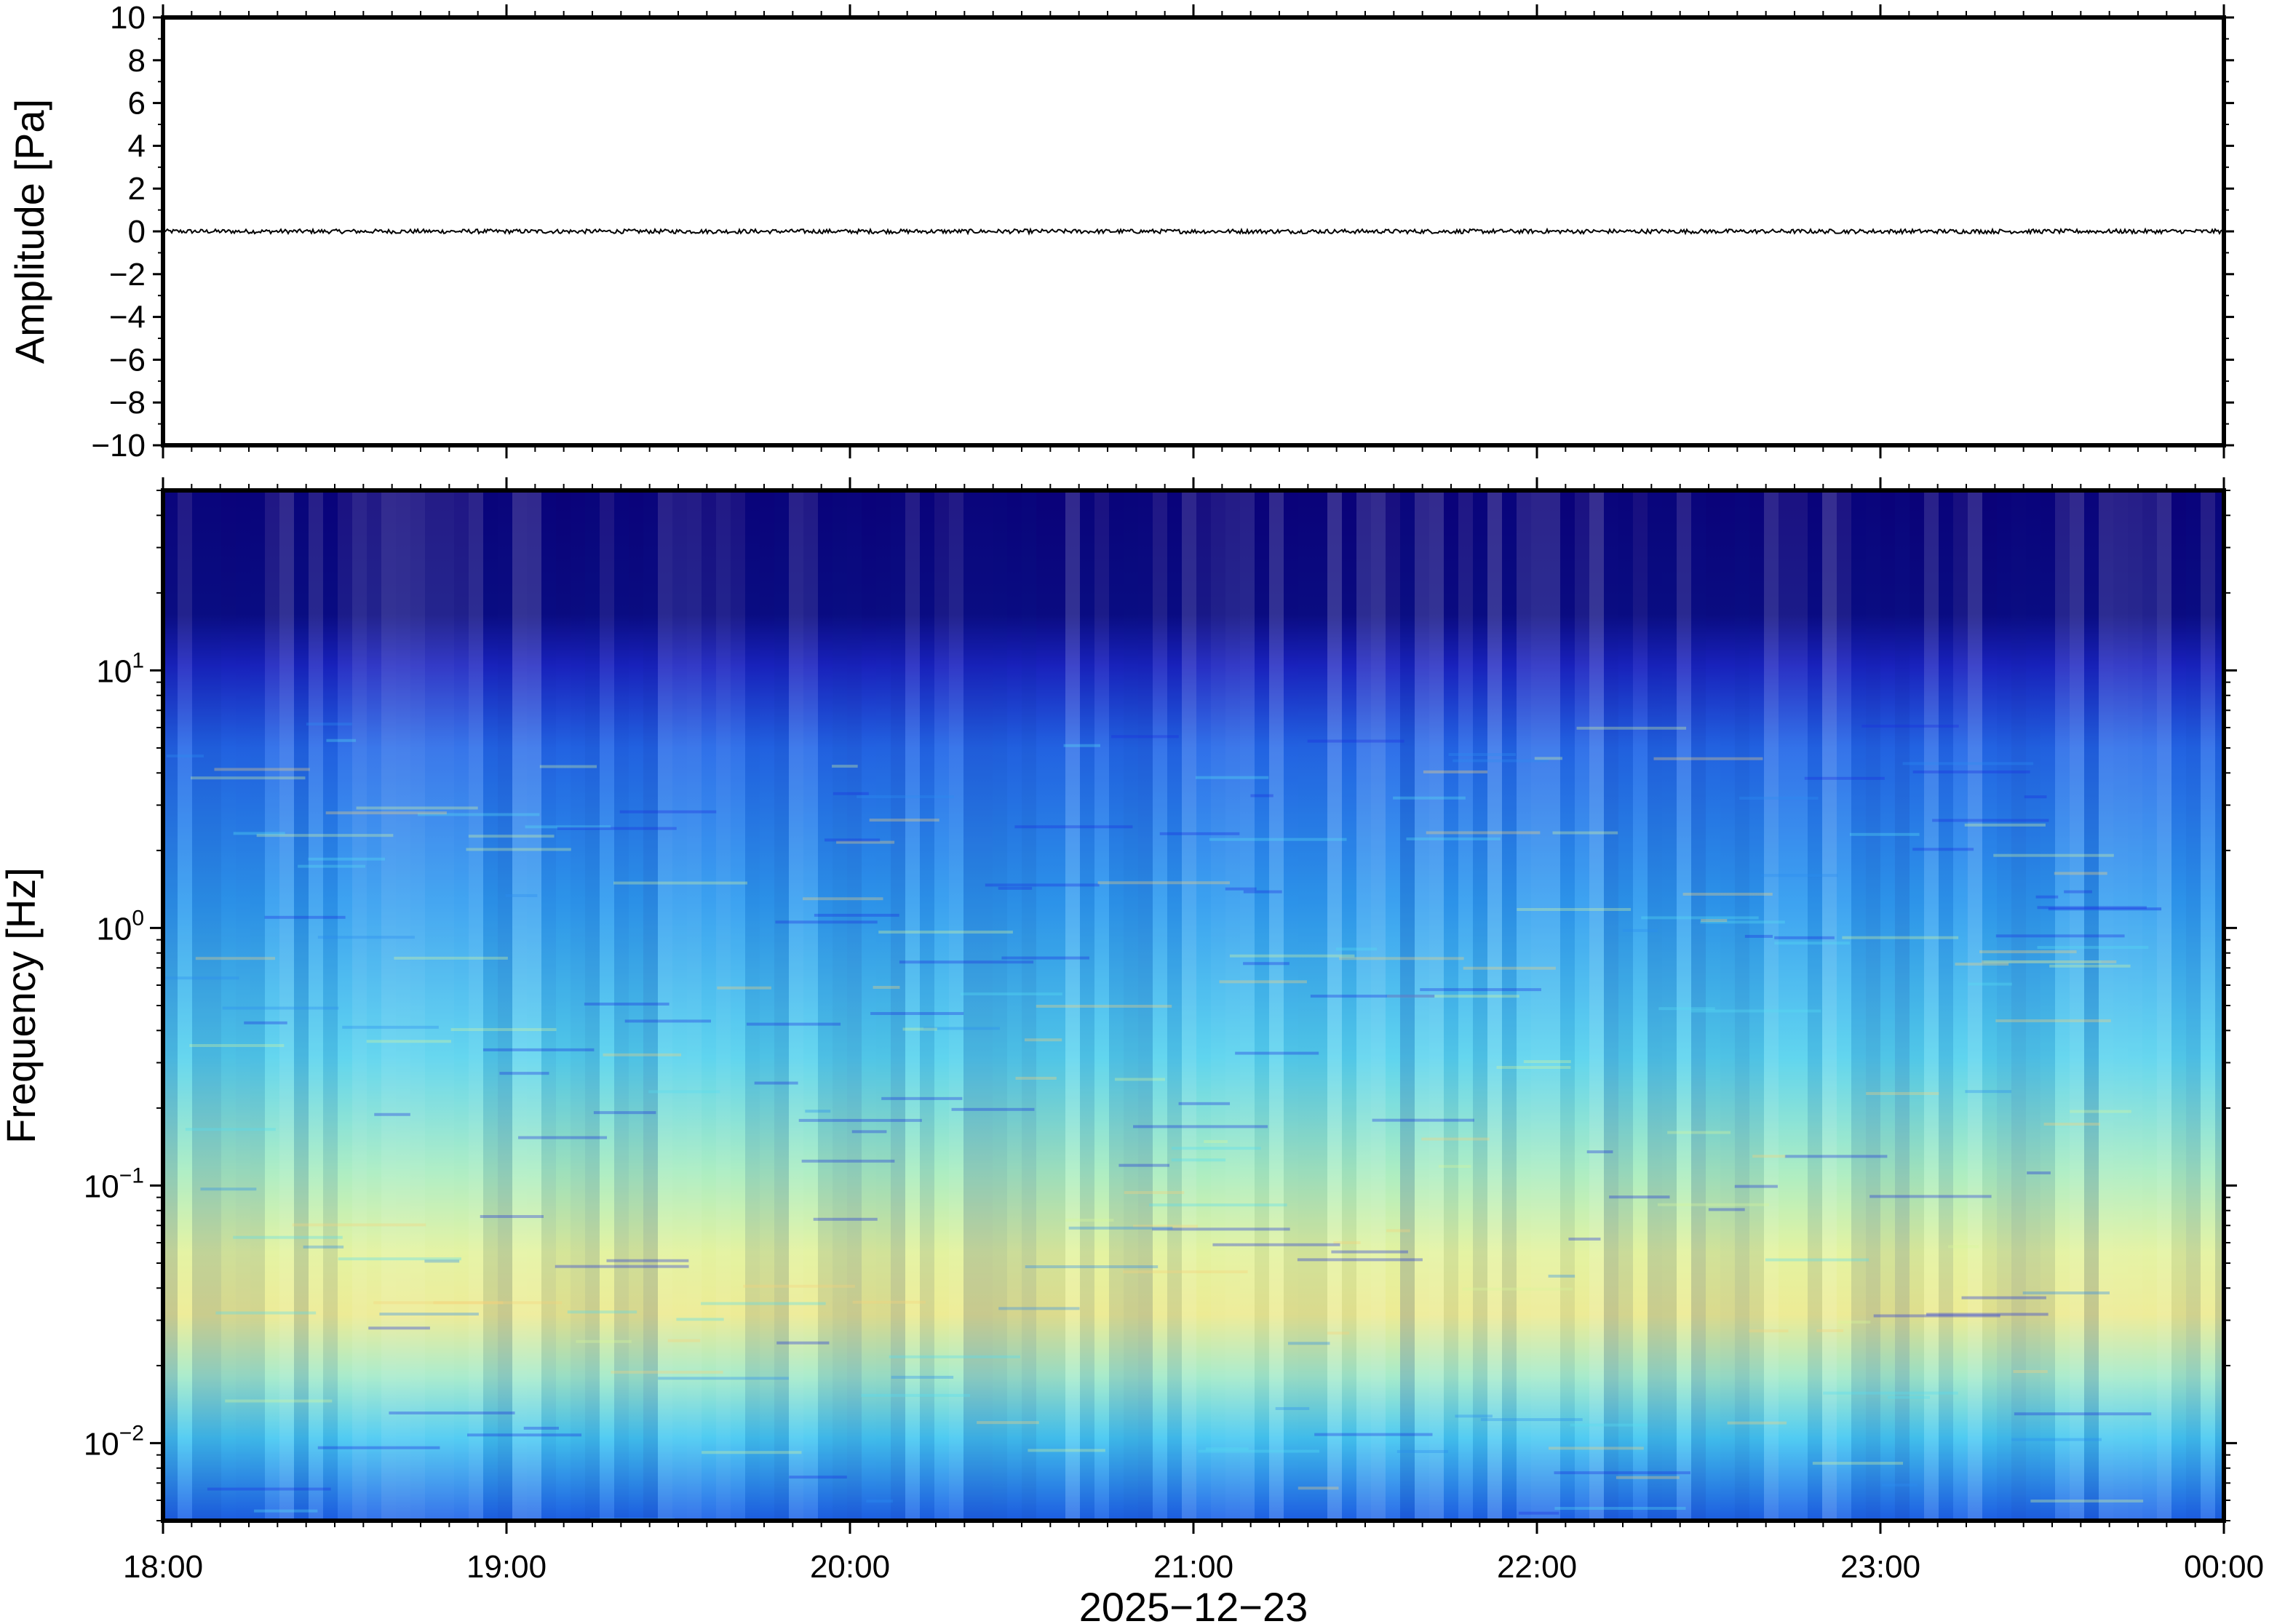 This screenshot has width=2269, height=1624. Describe the element at coordinates (1193, 231) in the screenshot. I see `waveform-line` at that location.